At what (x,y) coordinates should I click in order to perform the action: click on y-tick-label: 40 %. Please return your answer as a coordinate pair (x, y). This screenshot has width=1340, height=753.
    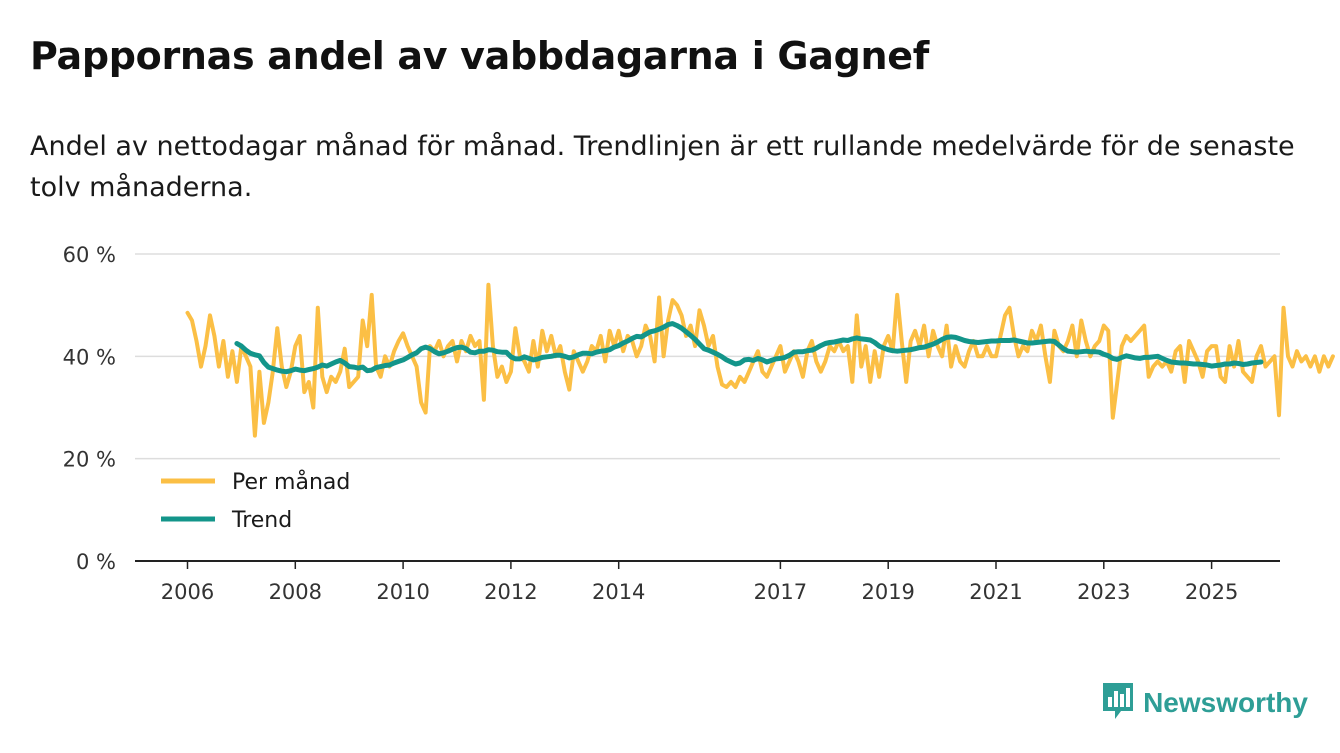
    Looking at the image, I should click on (89, 357).